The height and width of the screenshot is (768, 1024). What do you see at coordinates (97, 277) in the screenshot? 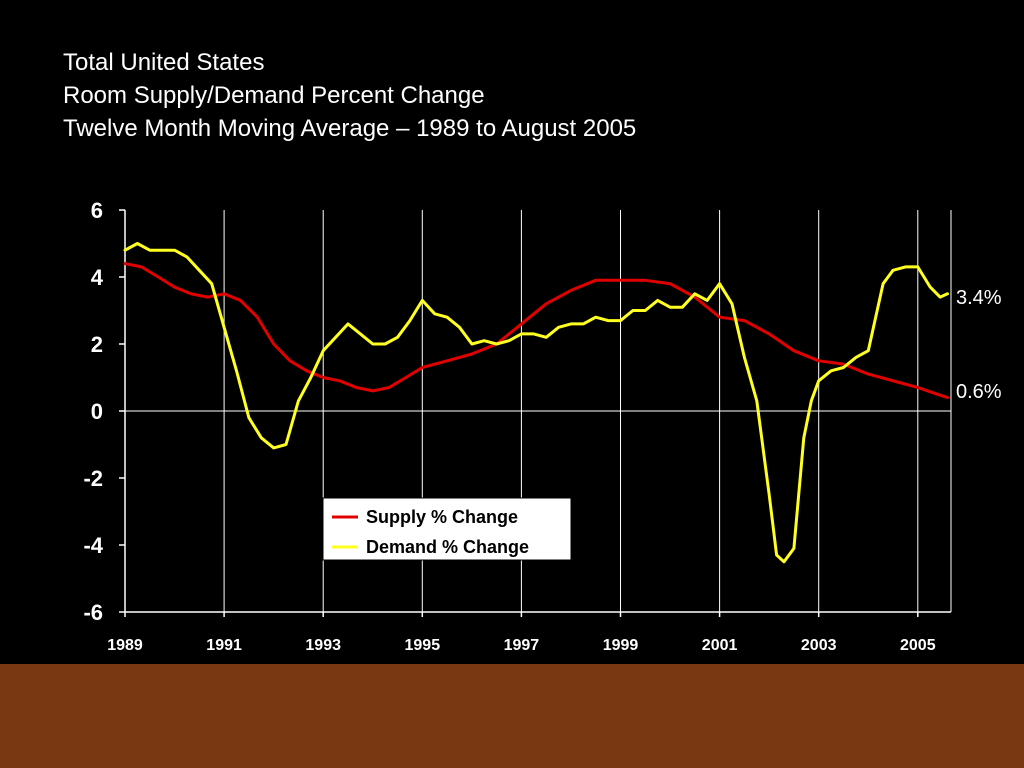
I see `y-tick-label: 4` at bounding box center [97, 277].